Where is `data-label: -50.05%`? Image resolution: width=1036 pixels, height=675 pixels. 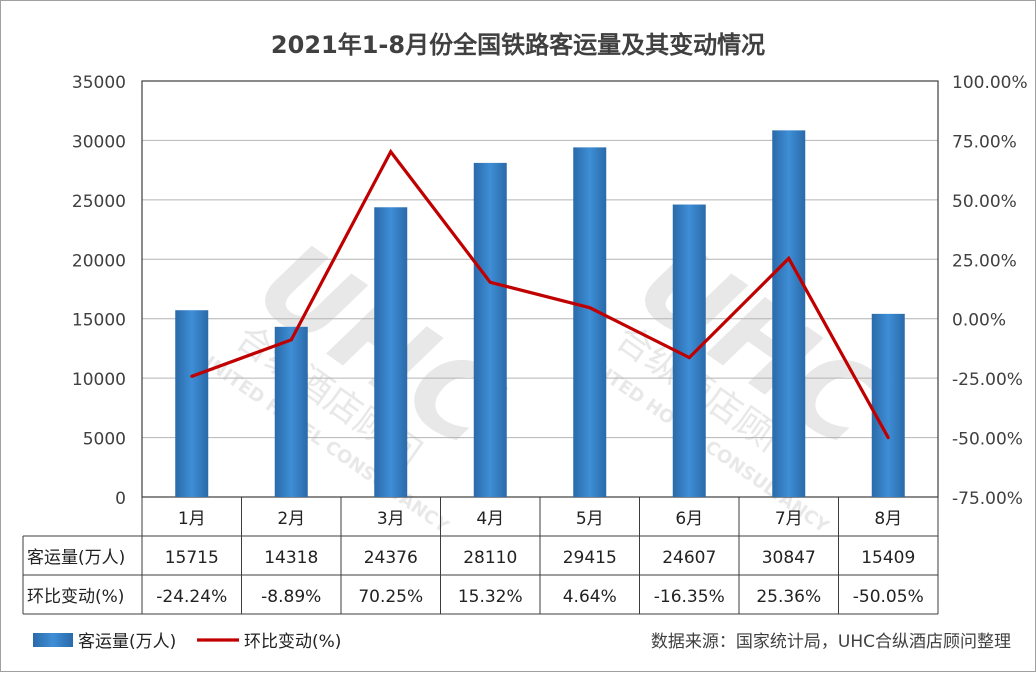 data-label: -50.05% is located at coordinates (888, 597).